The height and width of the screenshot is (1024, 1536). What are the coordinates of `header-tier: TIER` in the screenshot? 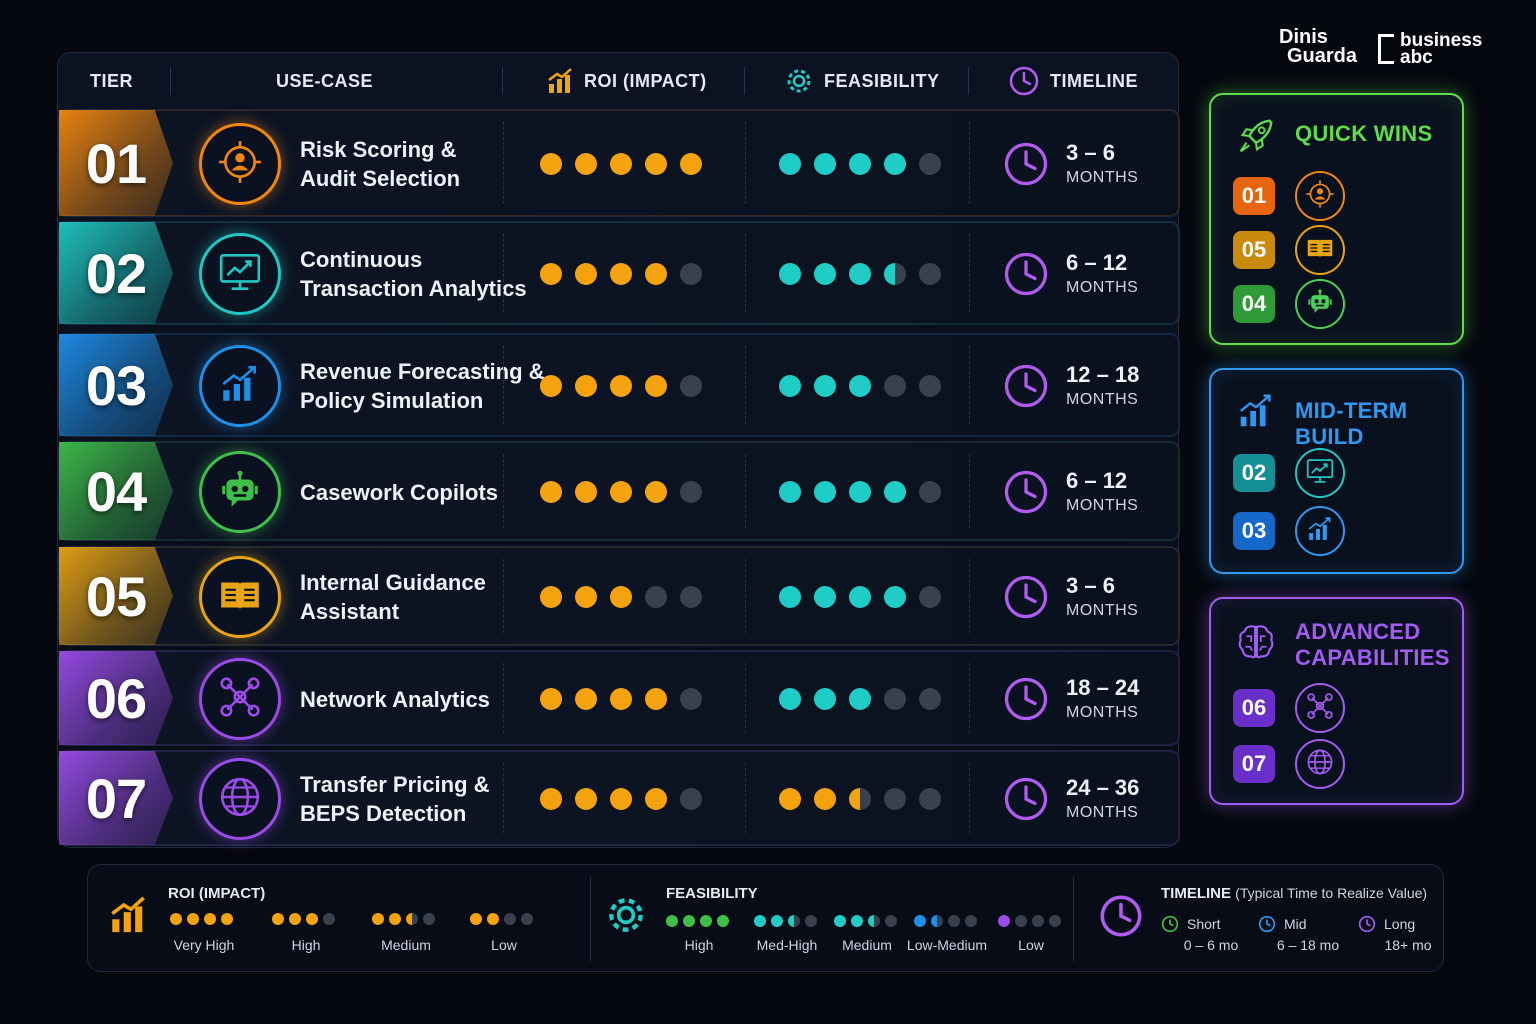 It's located at (112, 80).